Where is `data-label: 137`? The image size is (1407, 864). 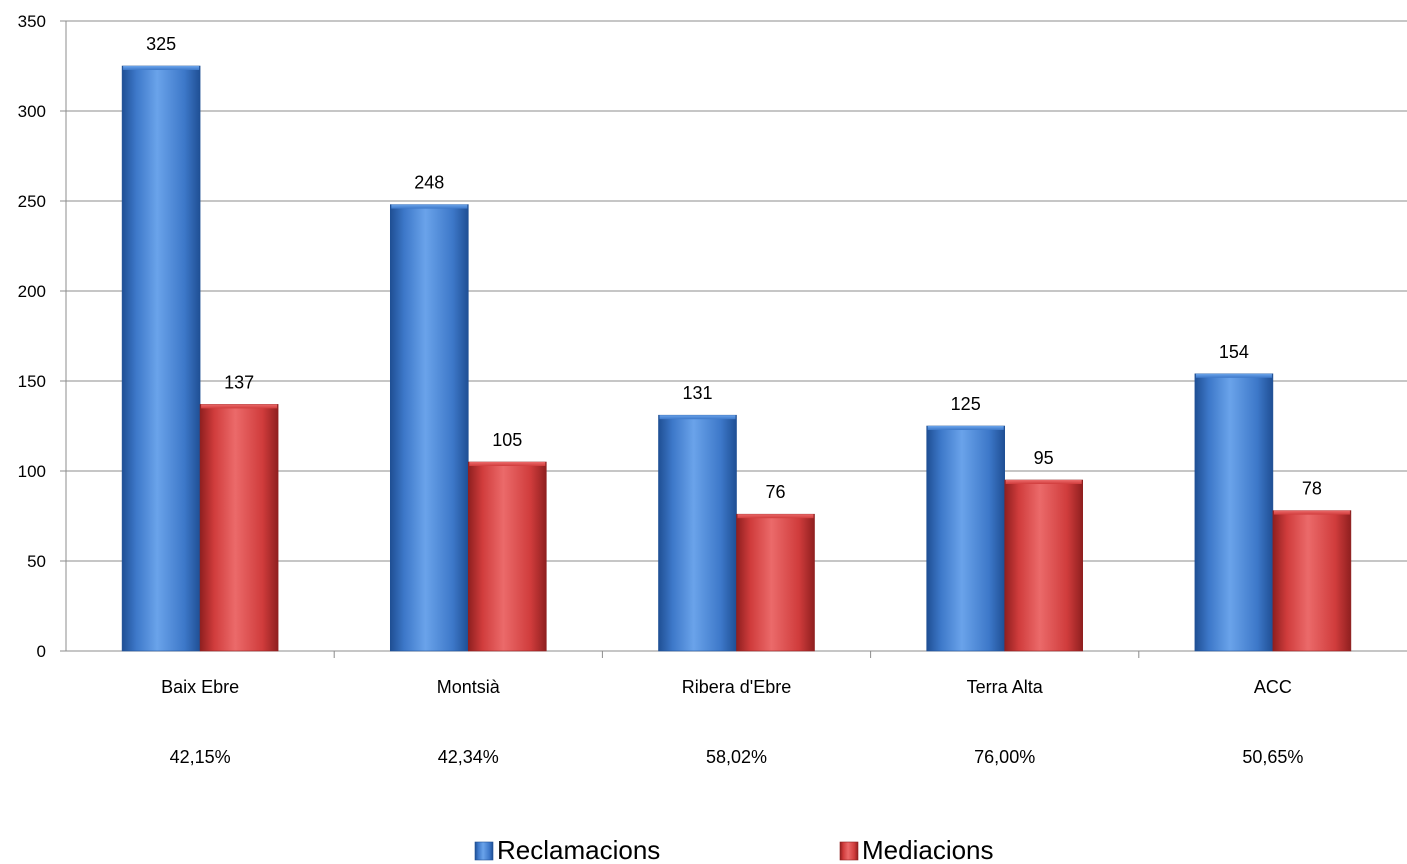
data-label: 137 is located at coordinates (239, 382).